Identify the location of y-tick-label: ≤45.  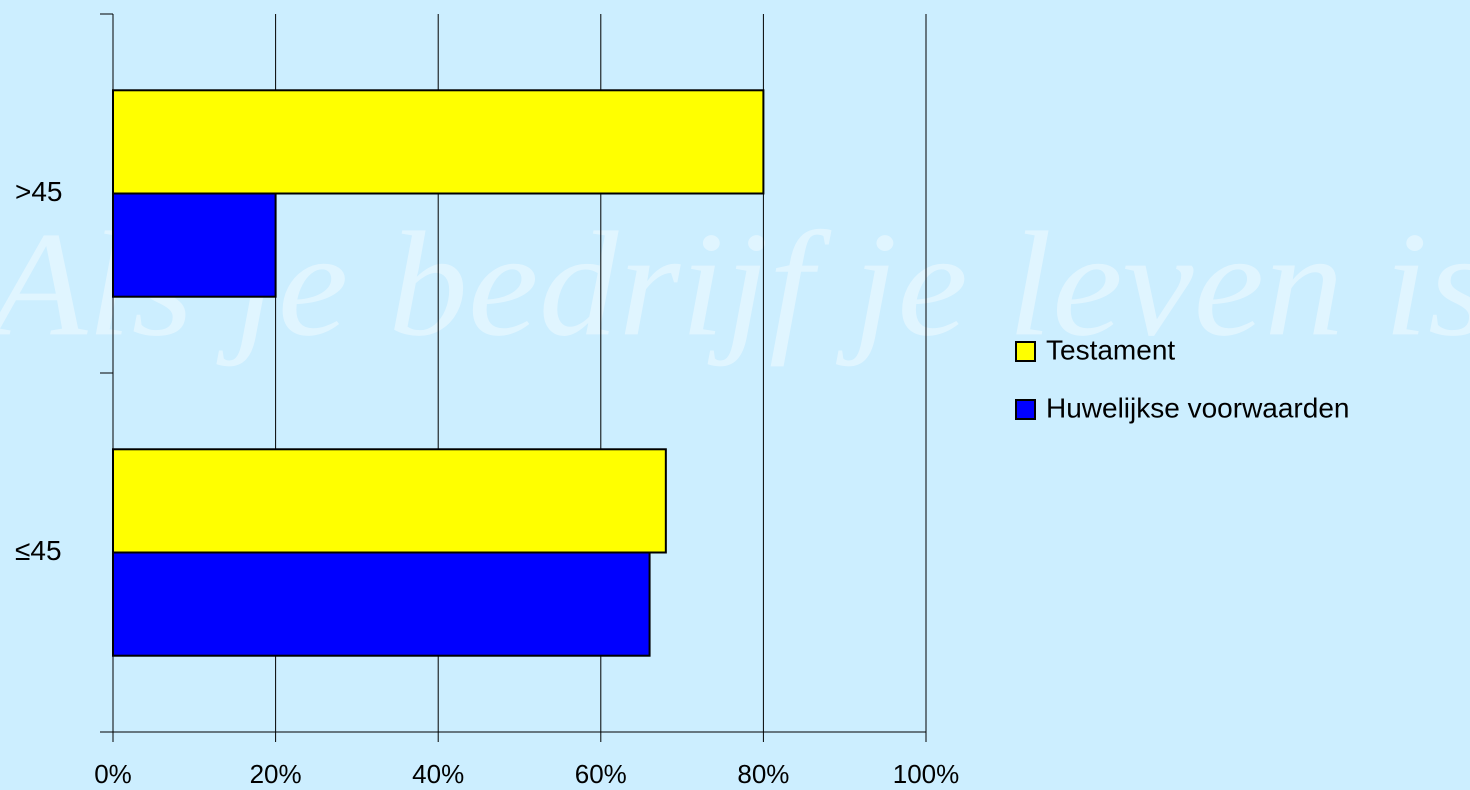
(38, 550).